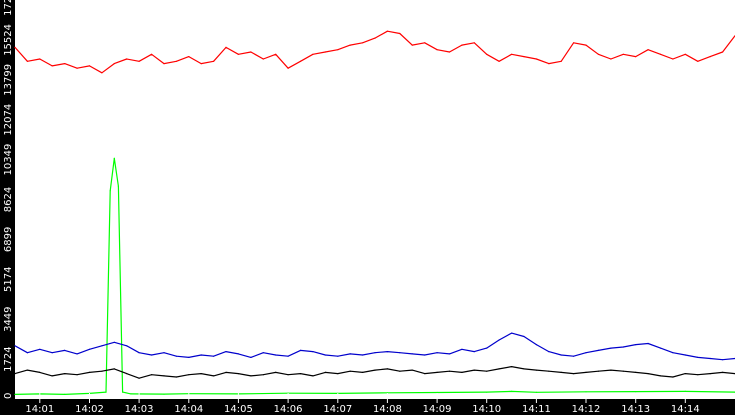 This screenshot has width=735, height=415. What do you see at coordinates (8, 358) in the screenshot?
I see `y-tick-label-1724: 1724` at bounding box center [8, 358].